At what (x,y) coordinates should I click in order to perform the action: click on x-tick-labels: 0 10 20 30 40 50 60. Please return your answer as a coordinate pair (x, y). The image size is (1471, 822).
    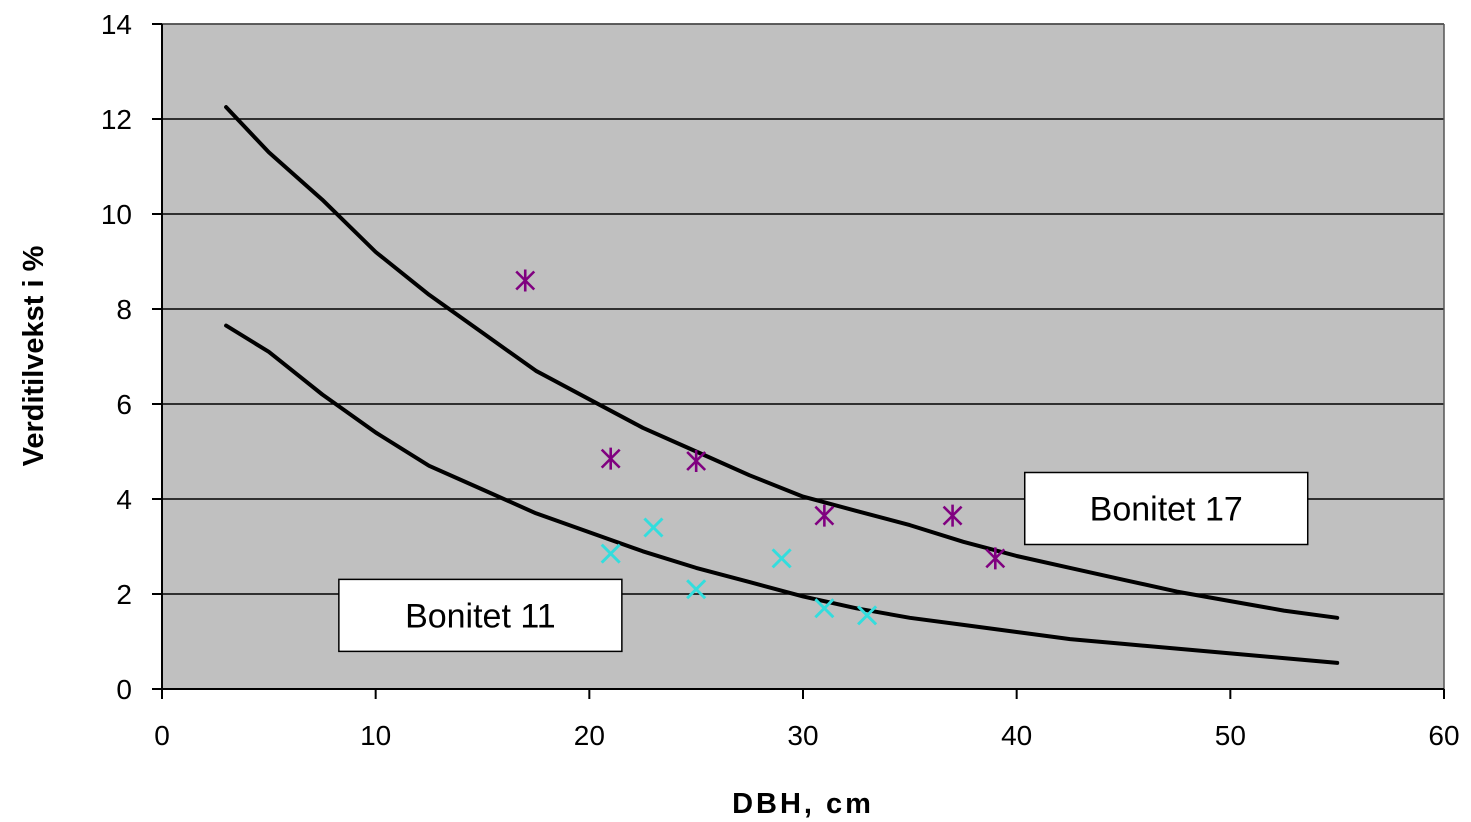
    Looking at the image, I should click on (806, 735).